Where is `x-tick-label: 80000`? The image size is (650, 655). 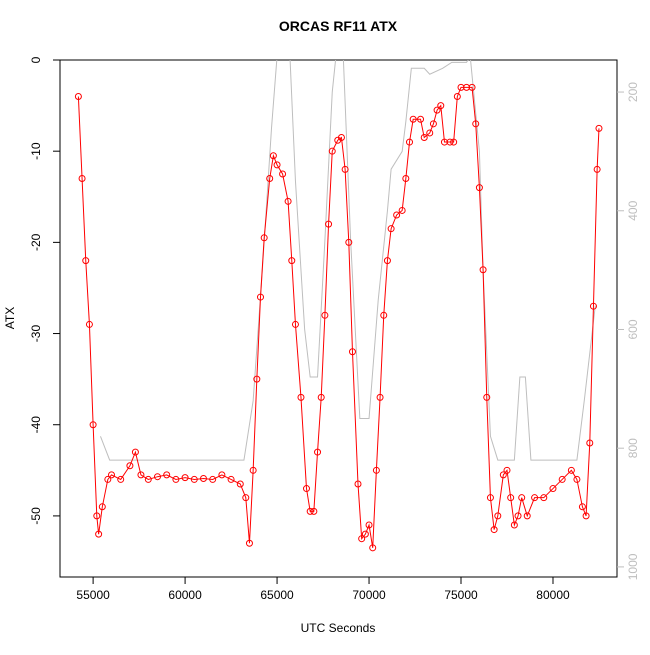
x-tick-label: 80000 is located at coordinates (553, 595).